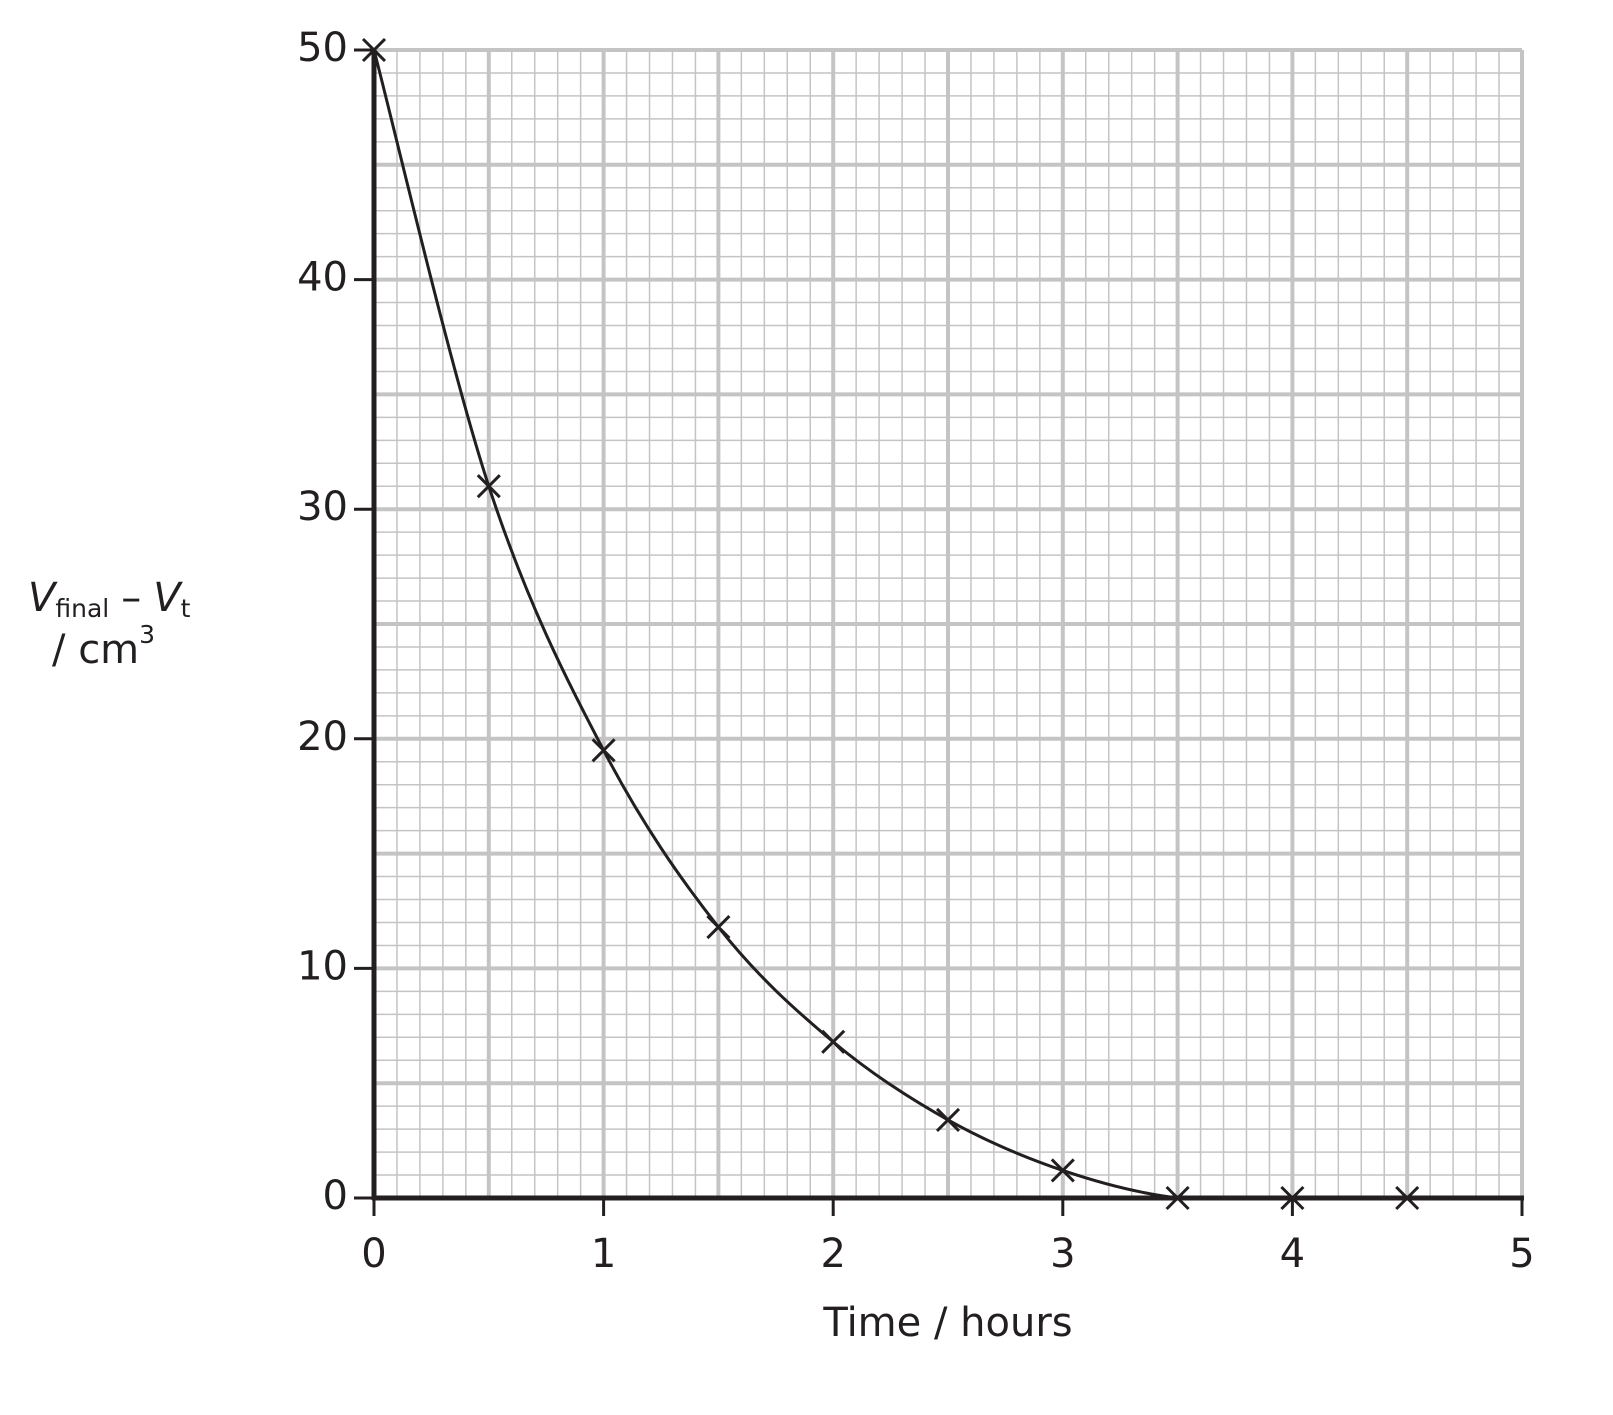  What do you see at coordinates (1062, 1254) in the screenshot?
I see `x-tick-label: 3` at bounding box center [1062, 1254].